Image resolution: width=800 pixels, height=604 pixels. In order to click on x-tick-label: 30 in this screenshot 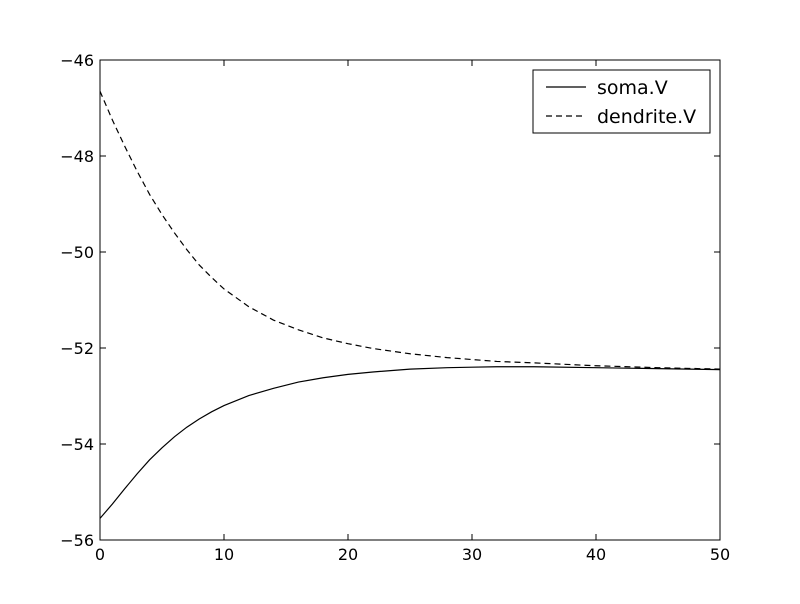, I will do `click(472, 554)`.